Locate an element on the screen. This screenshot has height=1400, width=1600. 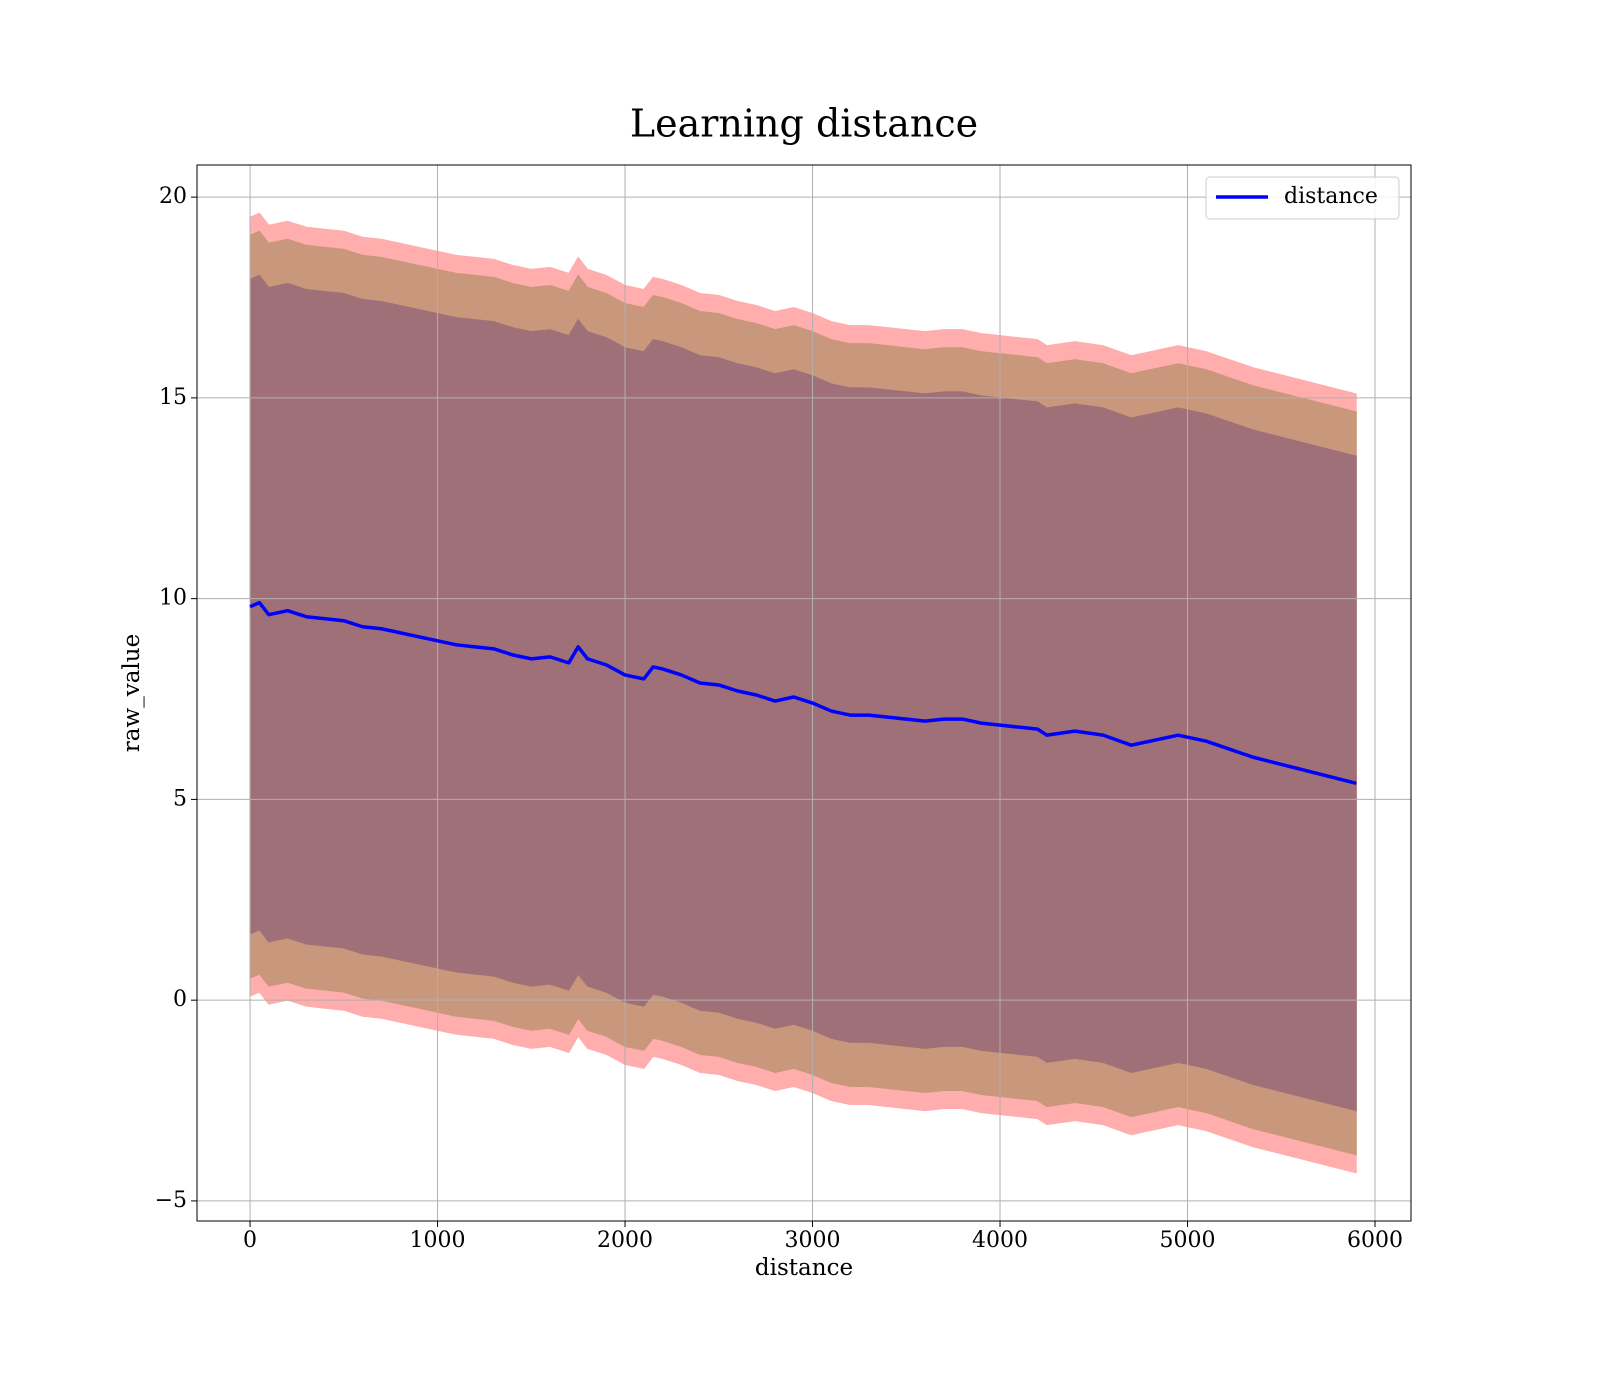
x-tick-label: 1000 is located at coordinates (438, 1240).